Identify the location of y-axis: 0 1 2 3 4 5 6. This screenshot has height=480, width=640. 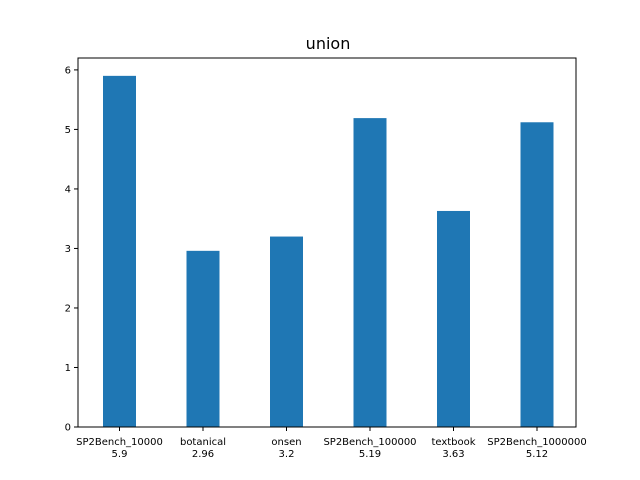
(71, 249).